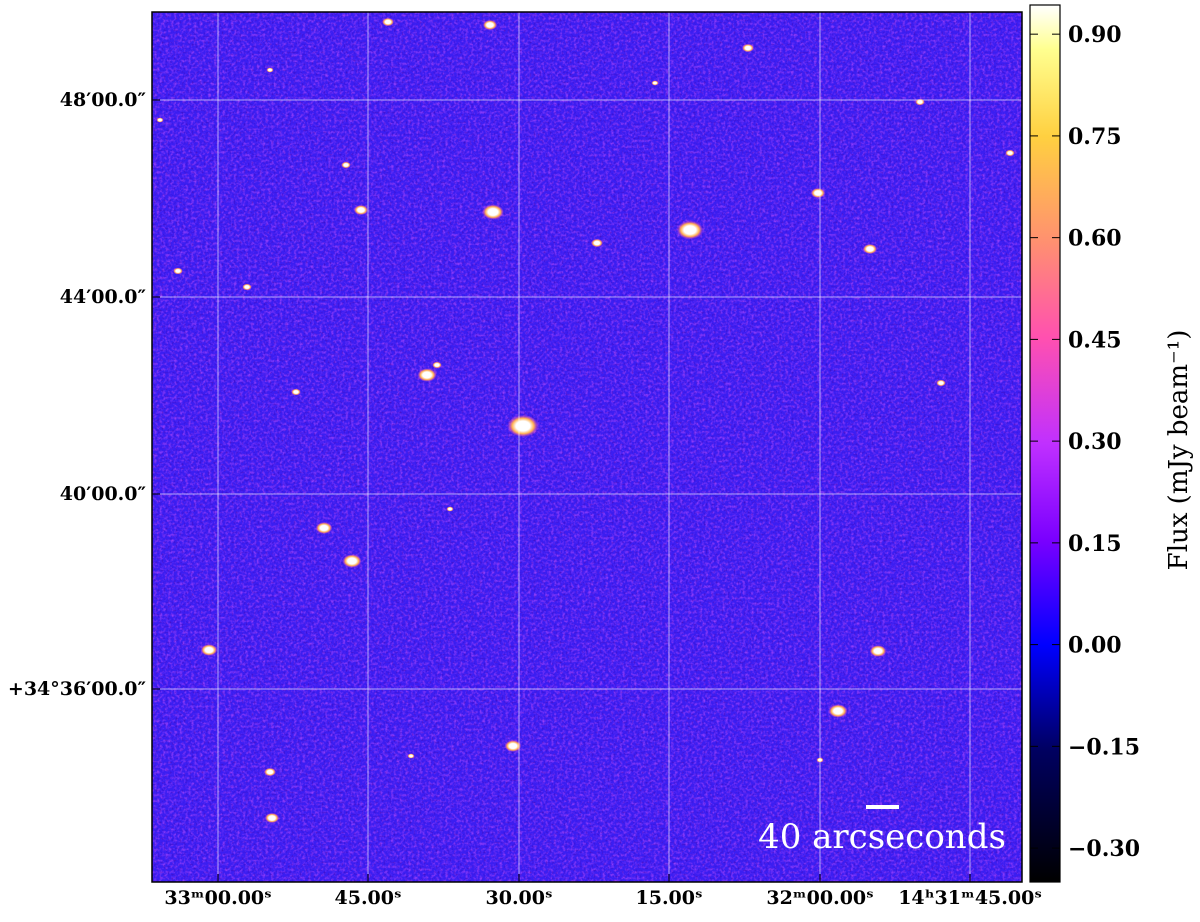 The width and height of the screenshot is (1200, 922). I want to click on colorbar-tick-label: 0.90, so click(1095, 35).